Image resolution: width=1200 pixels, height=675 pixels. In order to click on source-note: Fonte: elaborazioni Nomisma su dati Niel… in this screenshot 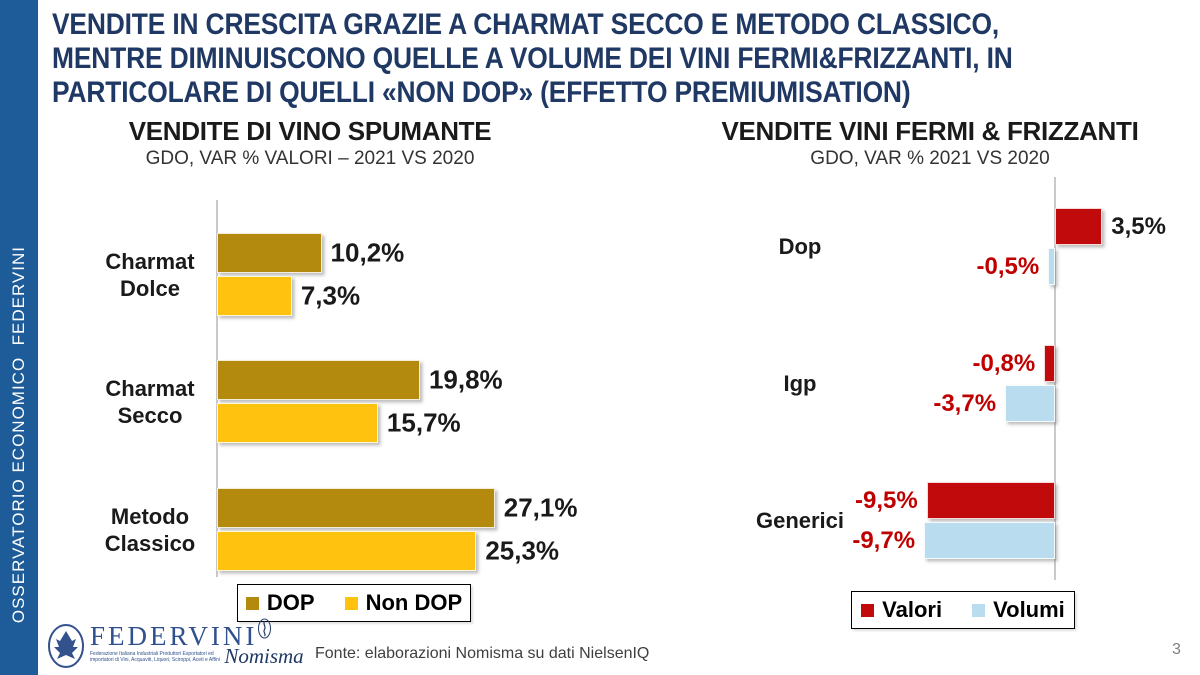, I will do `click(482, 653)`.